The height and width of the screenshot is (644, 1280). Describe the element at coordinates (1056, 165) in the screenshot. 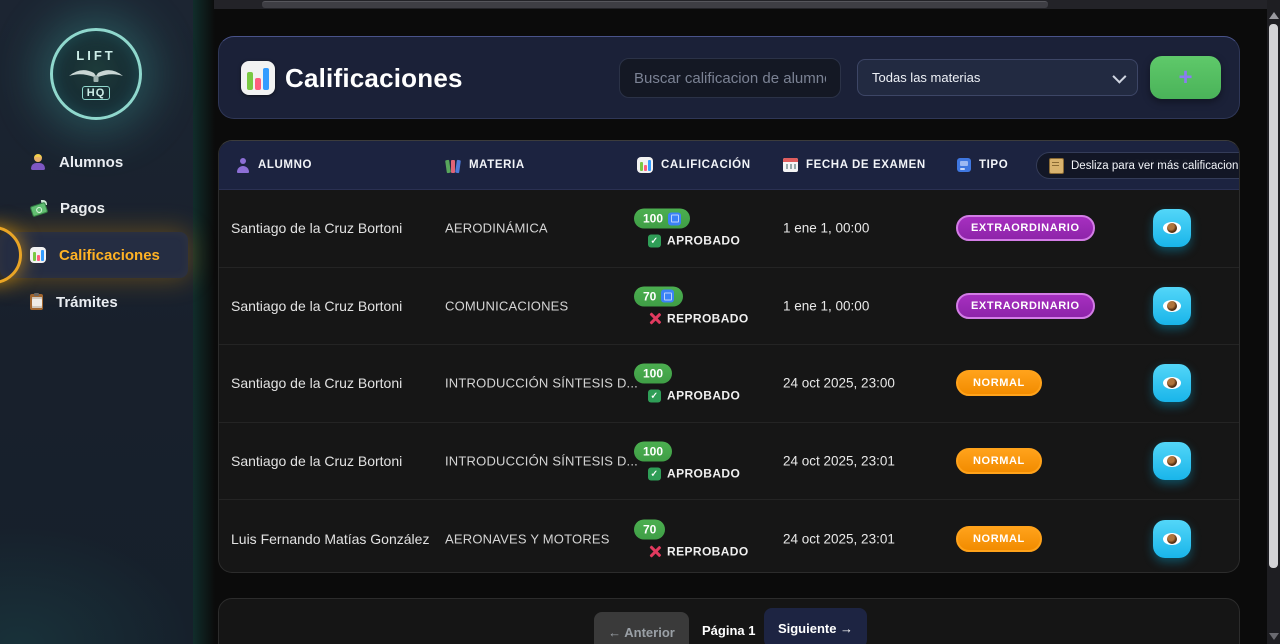

I see `scroll-icon` at that location.